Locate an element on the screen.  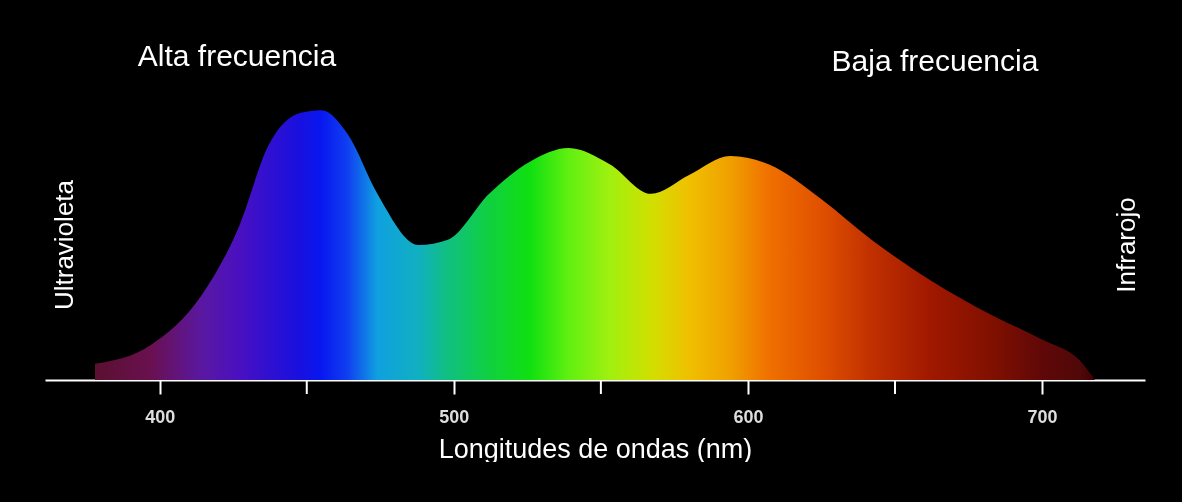
x-tick-label: 600 is located at coordinates (748, 416).